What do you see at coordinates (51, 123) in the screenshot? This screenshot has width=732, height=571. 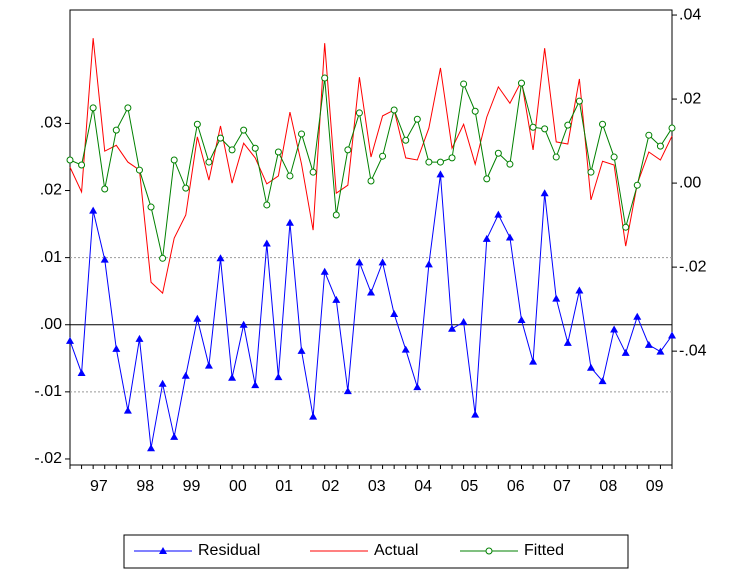 I see `y-tick-label: .03` at bounding box center [51, 123].